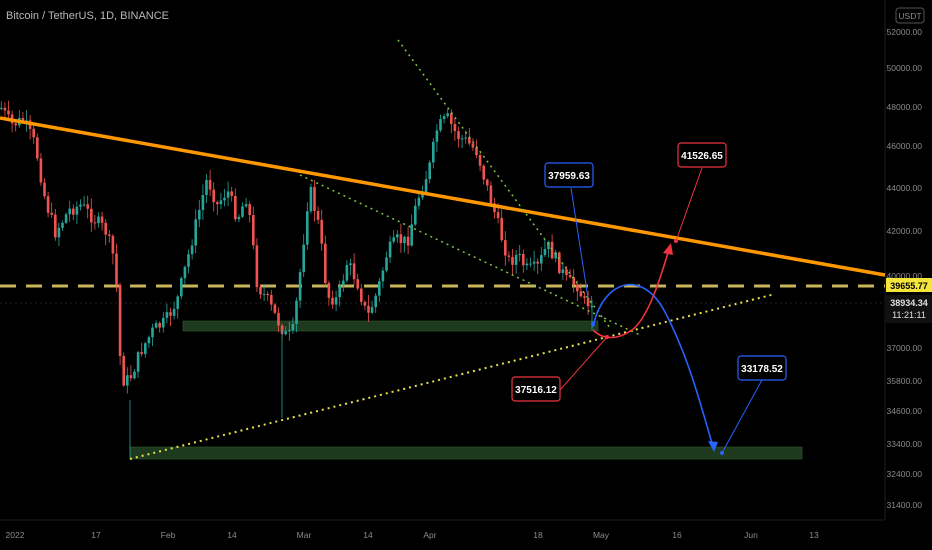  Describe the element at coordinates (905, 444) in the screenshot. I see `price-tick-label: 33400.00` at that location.